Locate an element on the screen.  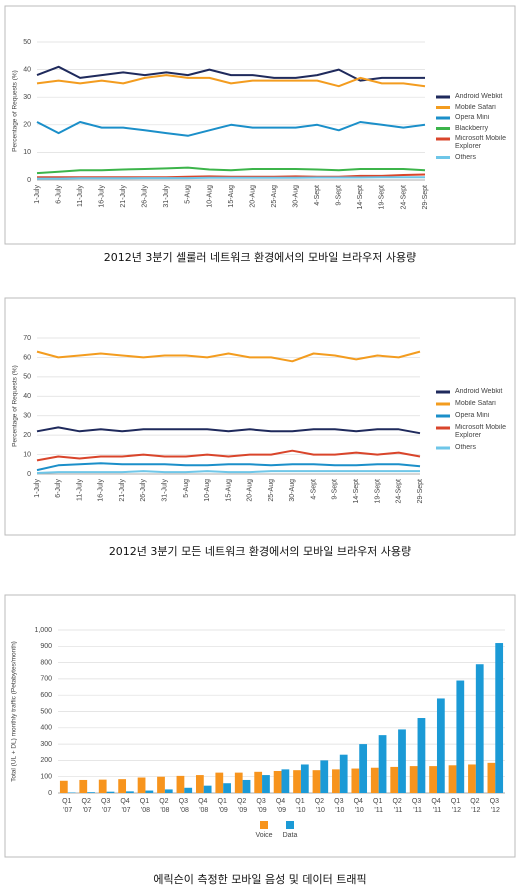
legend-label: Opera Mini is located at coordinates (472, 415).